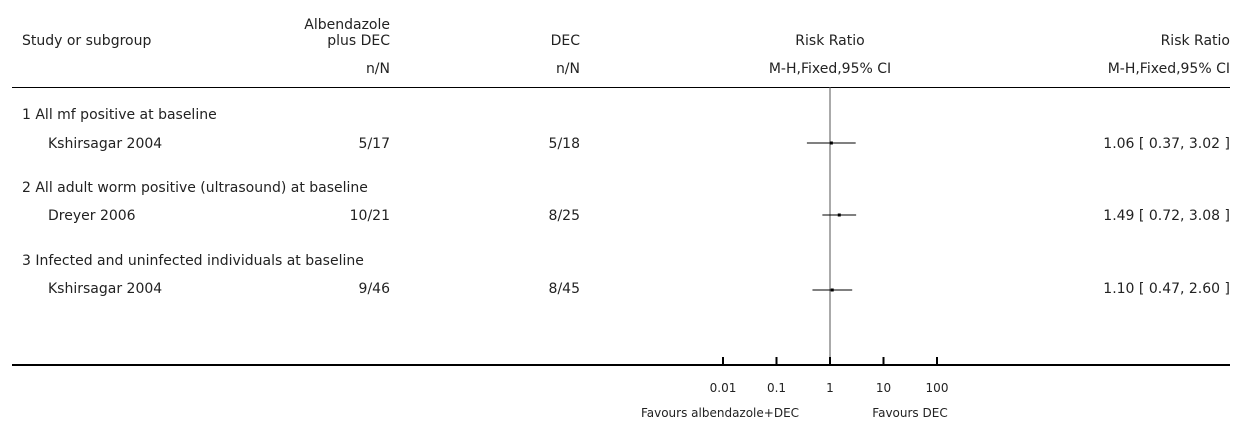  I want to click on favours-left-label: Favours albendazole+DEC, so click(720, 413).